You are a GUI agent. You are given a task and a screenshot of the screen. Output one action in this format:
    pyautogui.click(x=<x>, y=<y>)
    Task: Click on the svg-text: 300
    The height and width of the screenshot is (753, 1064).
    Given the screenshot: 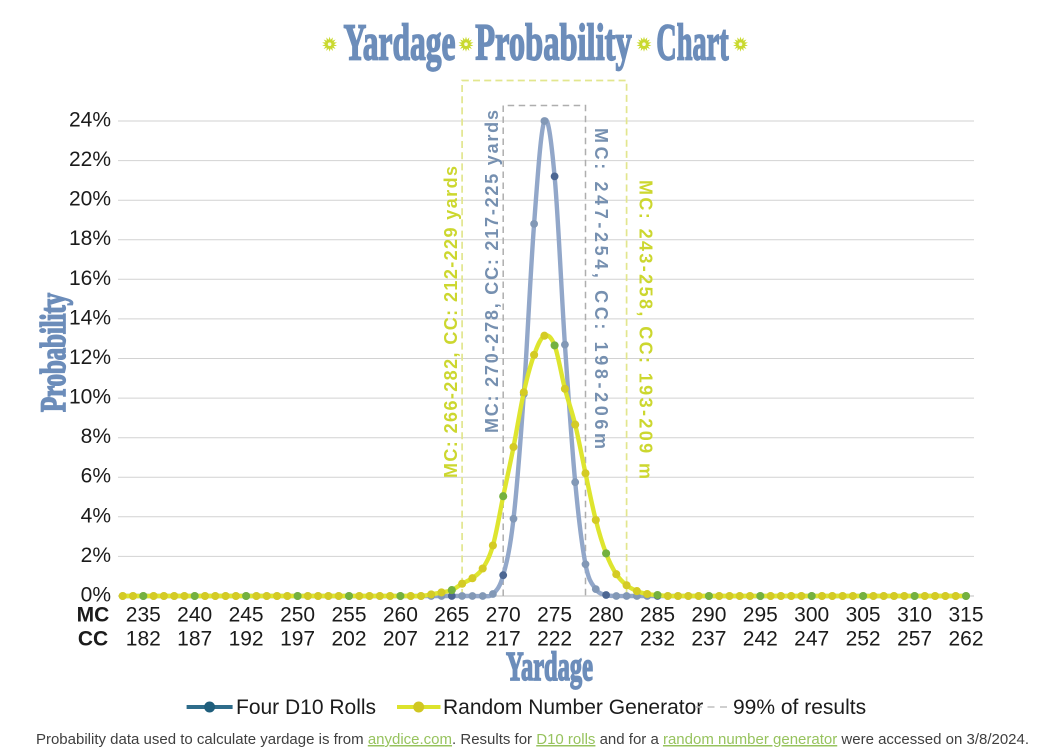 What is the action you would take?
    pyautogui.click(x=811, y=615)
    